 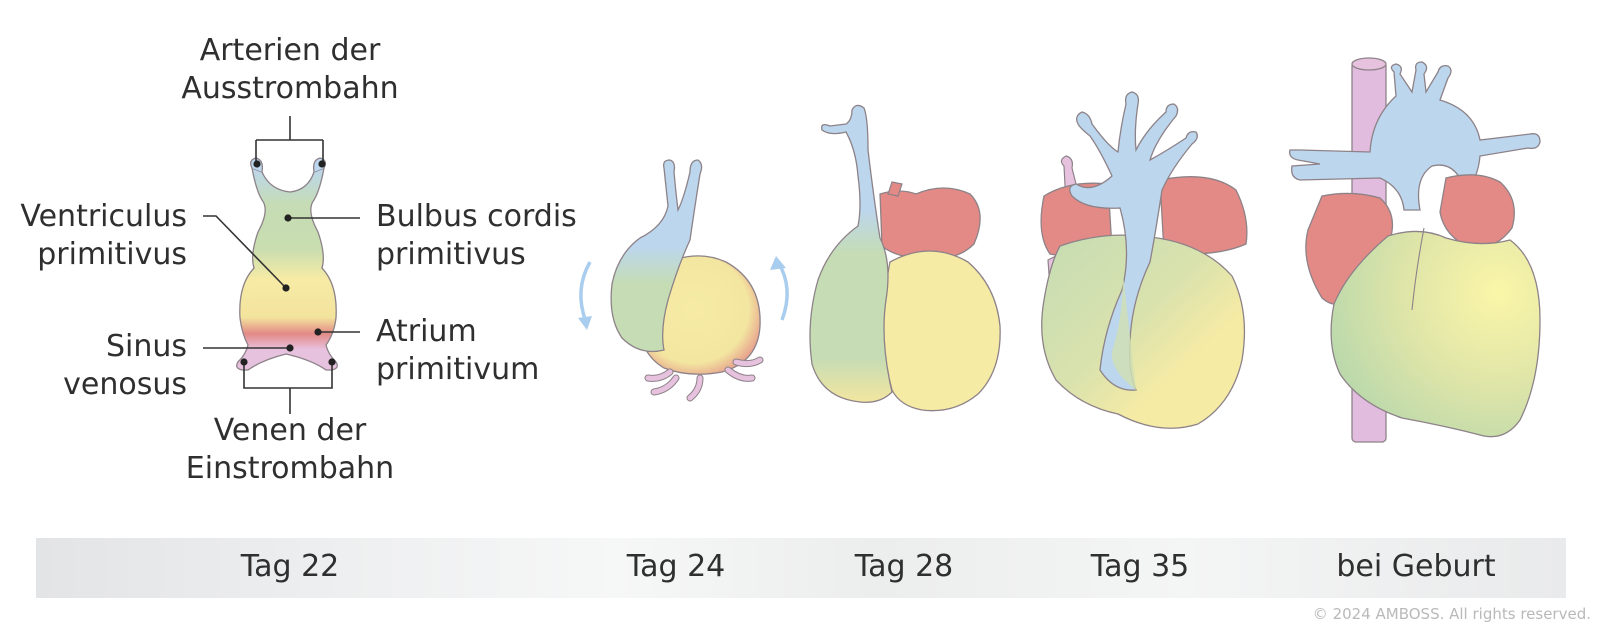 I want to click on label-venen-einstrombahn-line2: Einstrombahn, so click(x=290, y=468).